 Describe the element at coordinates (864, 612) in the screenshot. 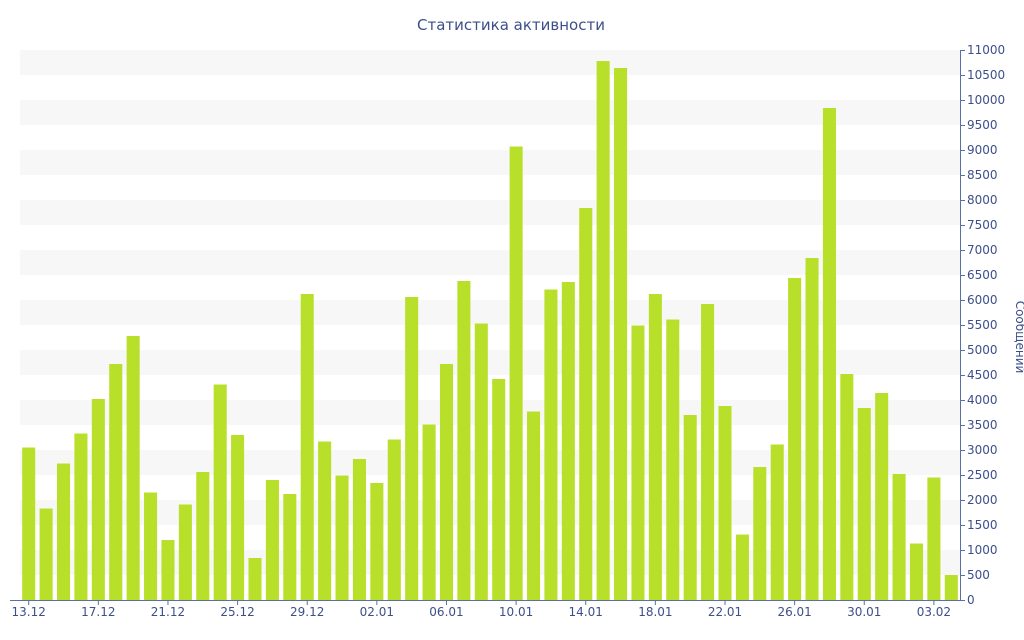

I see `x-tick-label: 30.01` at that location.